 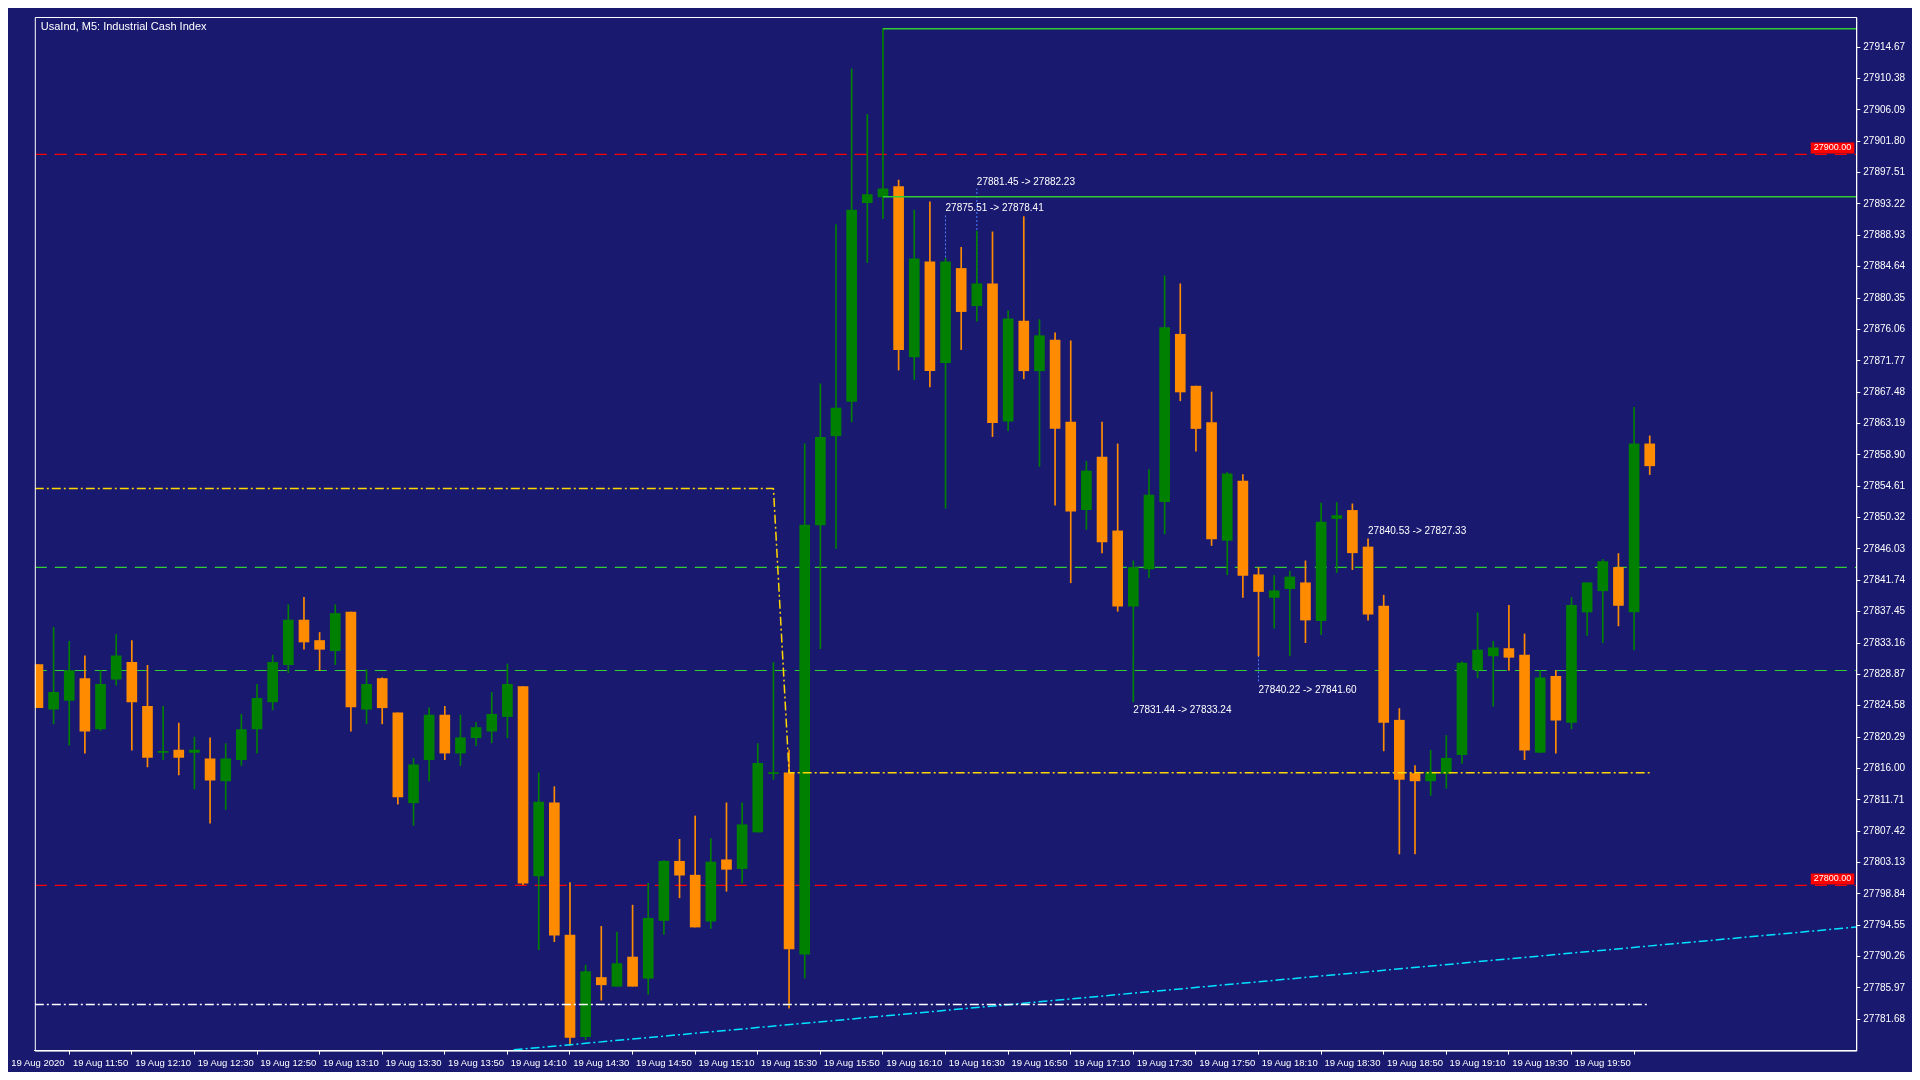 I want to click on y-tick-label: 27837.45, so click(x=1884, y=611).